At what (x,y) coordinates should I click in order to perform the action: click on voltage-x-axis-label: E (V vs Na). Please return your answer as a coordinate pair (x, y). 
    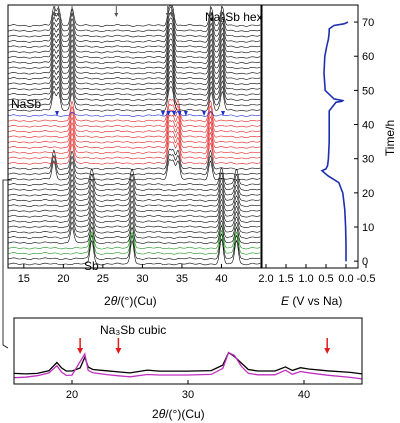
    Looking at the image, I should click on (311, 301).